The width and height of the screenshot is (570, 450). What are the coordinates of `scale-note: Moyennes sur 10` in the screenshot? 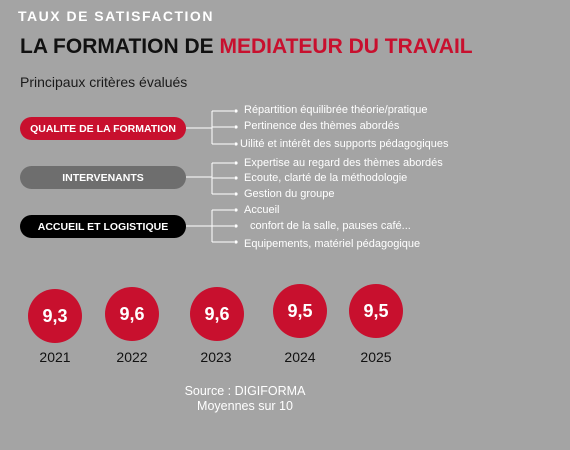 It's located at (245, 406).